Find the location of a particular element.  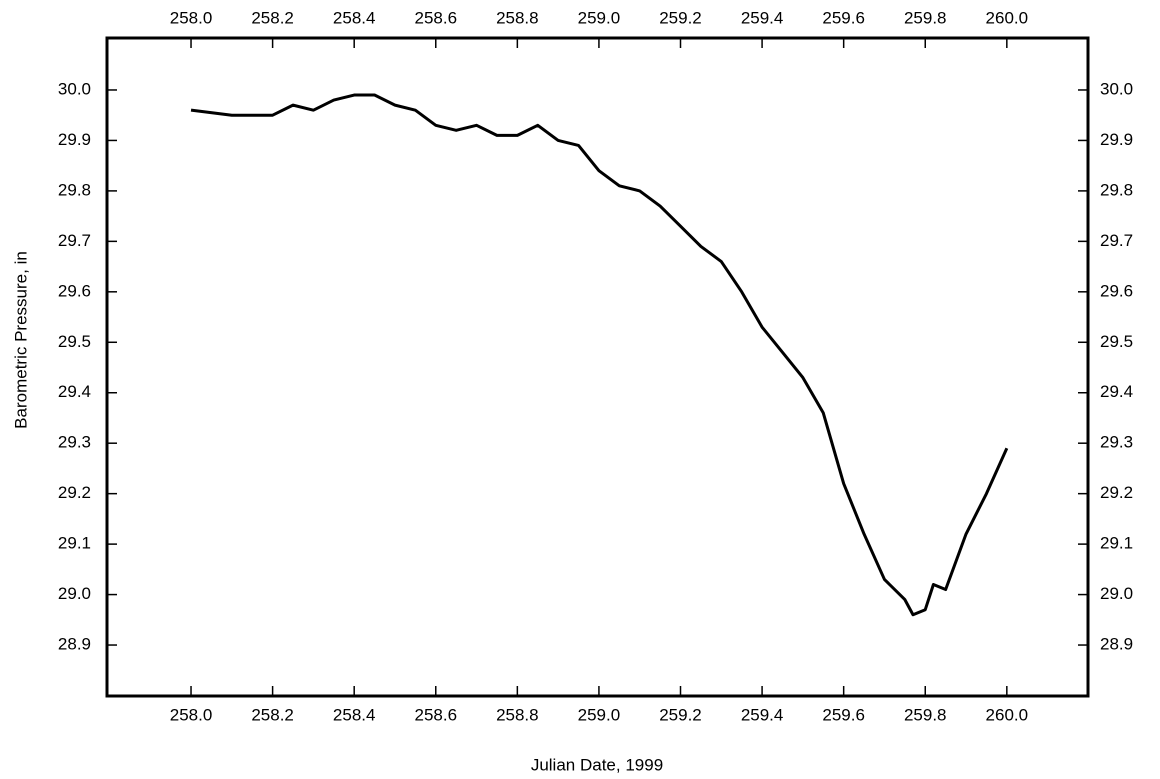

y-tick-label: 29.0 is located at coordinates (74, 593).